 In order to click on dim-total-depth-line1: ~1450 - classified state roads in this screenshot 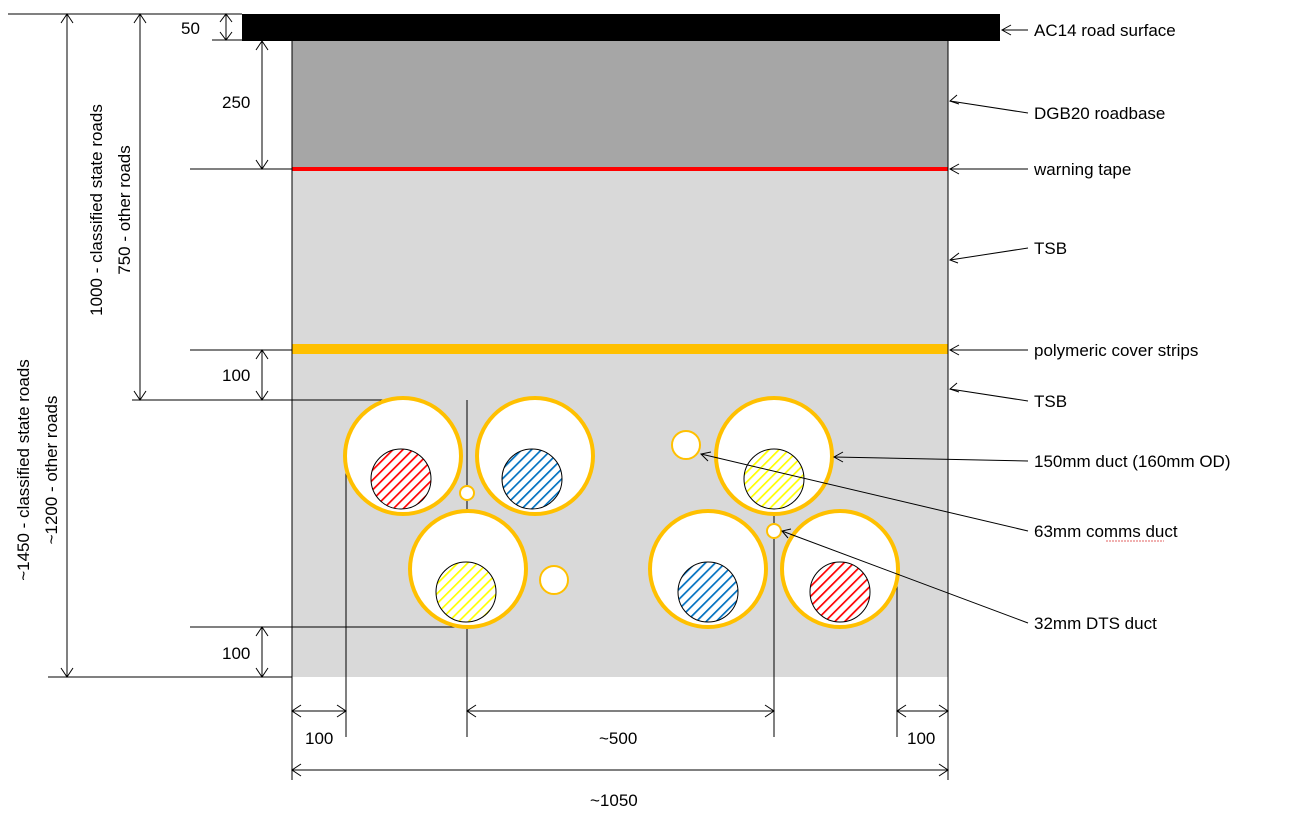, I will do `click(23, 470)`.